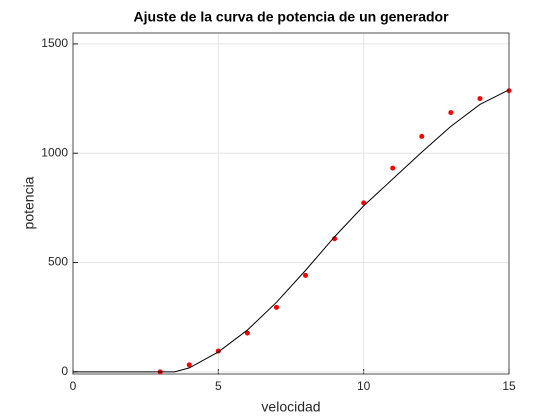 Image resolution: width=560 pixels, height=420 pixels. What do you see at coordinates (58, 262) in the screenshot?
I see `y-tick-label: 500` at bounding box center [58, 262].